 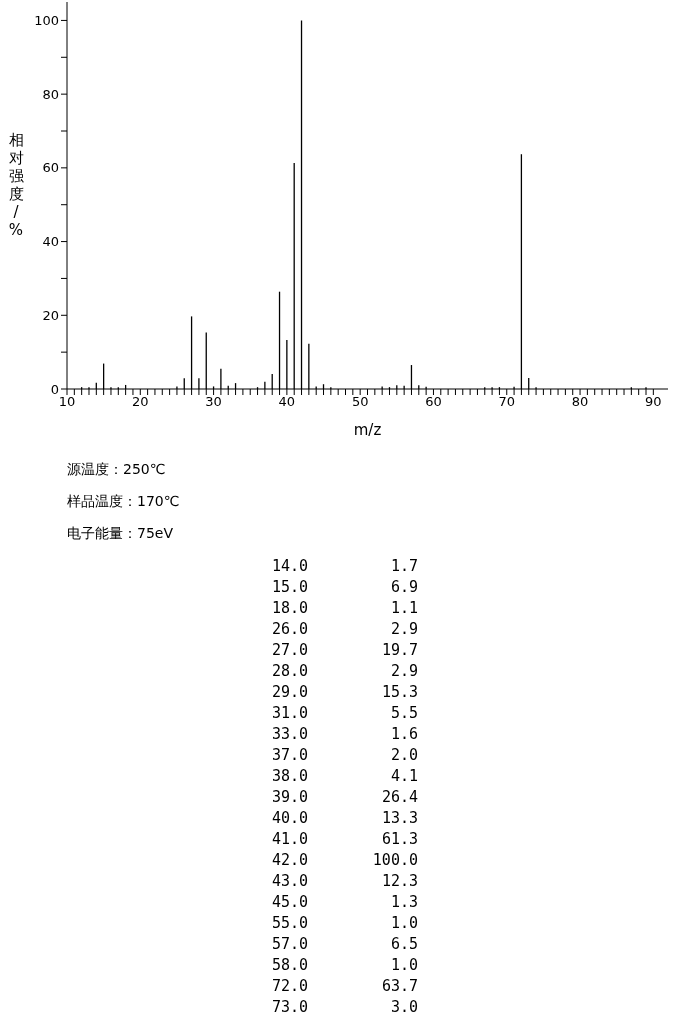 What do you see at coordinates (403, 588) in the screenshot?
I see `text: 6.9` at bounding box center [403, 588].